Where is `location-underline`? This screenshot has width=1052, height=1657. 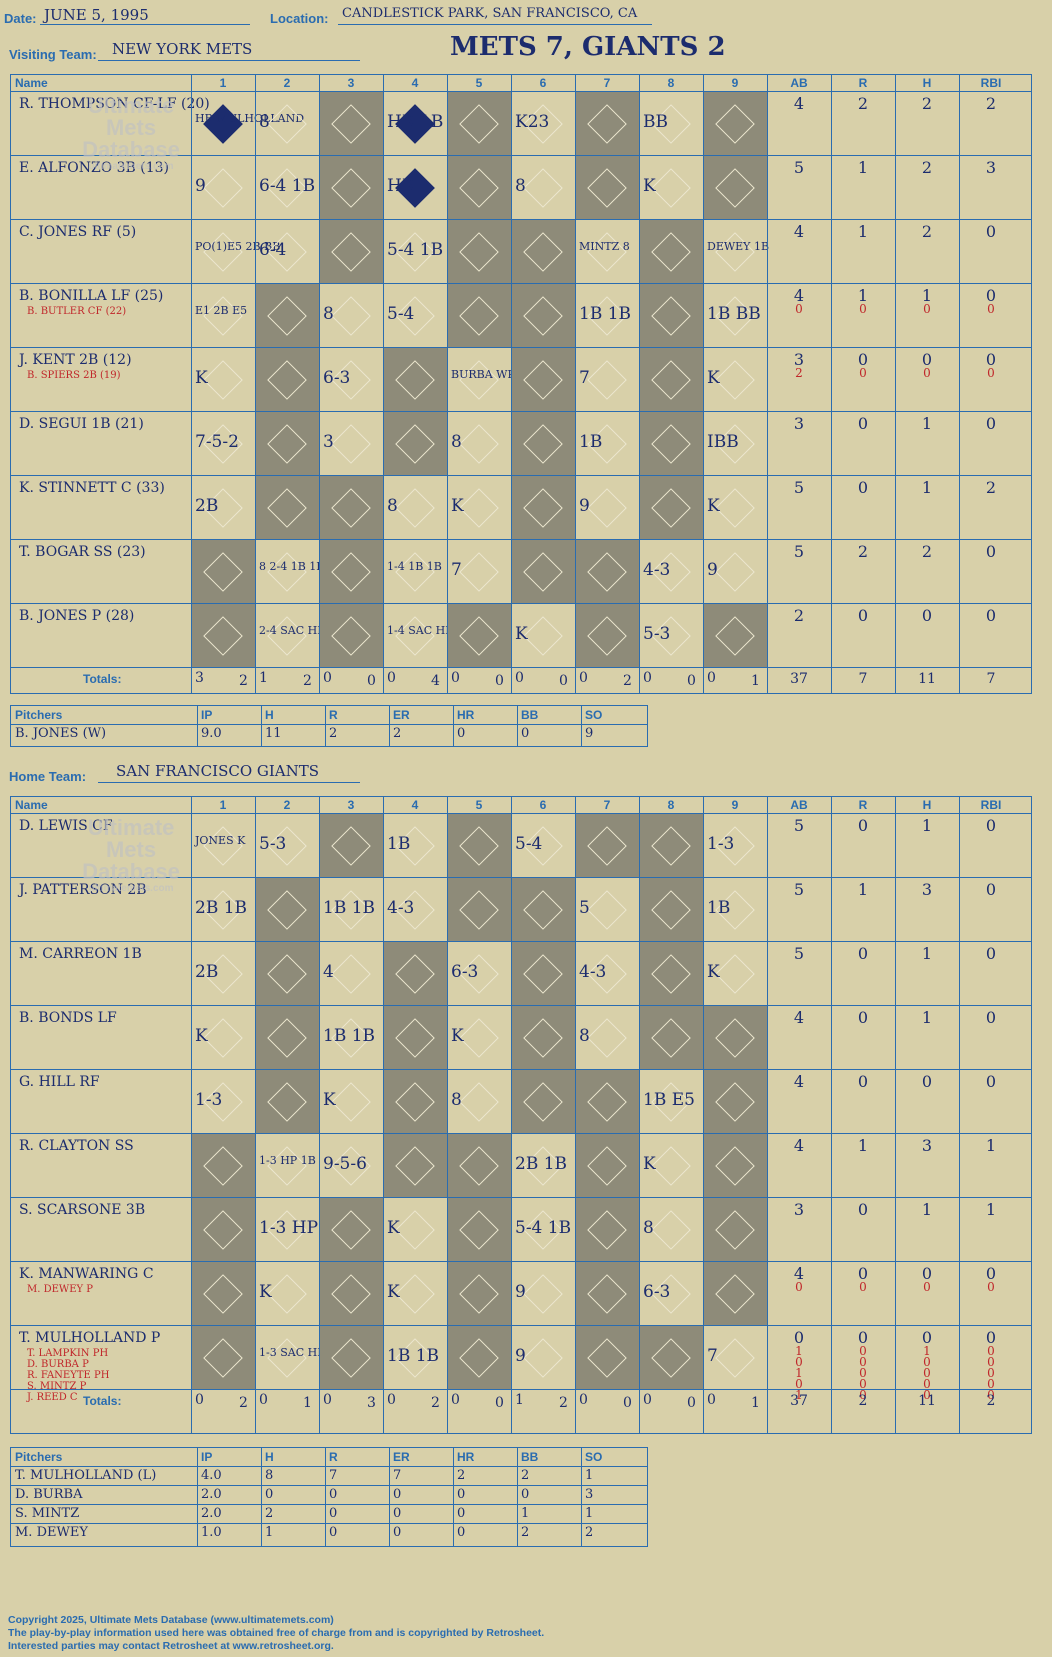 location-underline is located at coordinates (495, 24).